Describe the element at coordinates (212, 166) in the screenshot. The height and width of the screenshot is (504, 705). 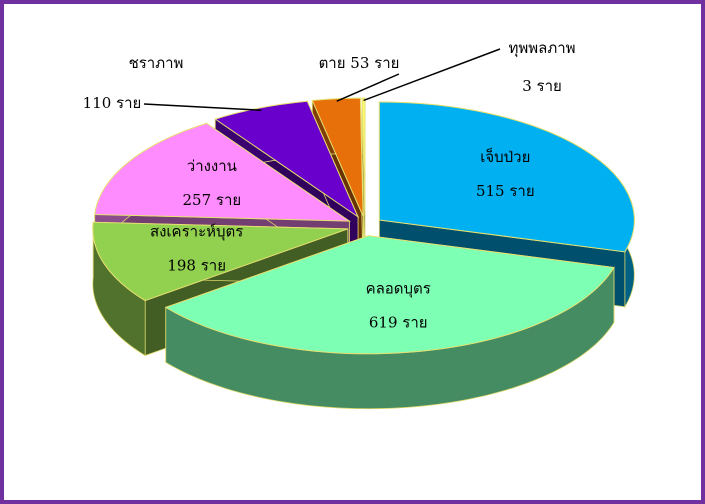
I see `category-label: ว่างงาน` at that location.